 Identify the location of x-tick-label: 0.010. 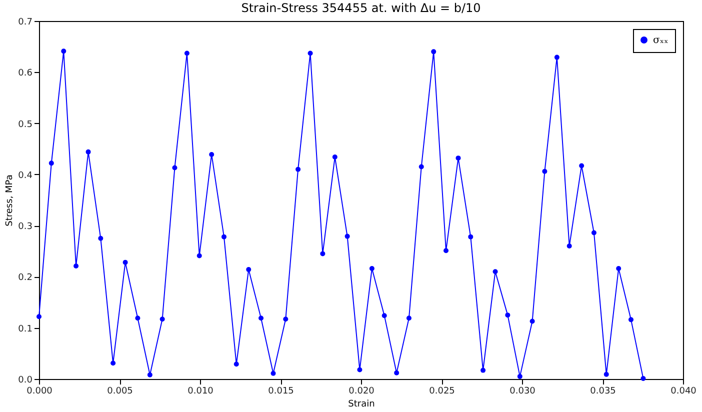
(201, 391).